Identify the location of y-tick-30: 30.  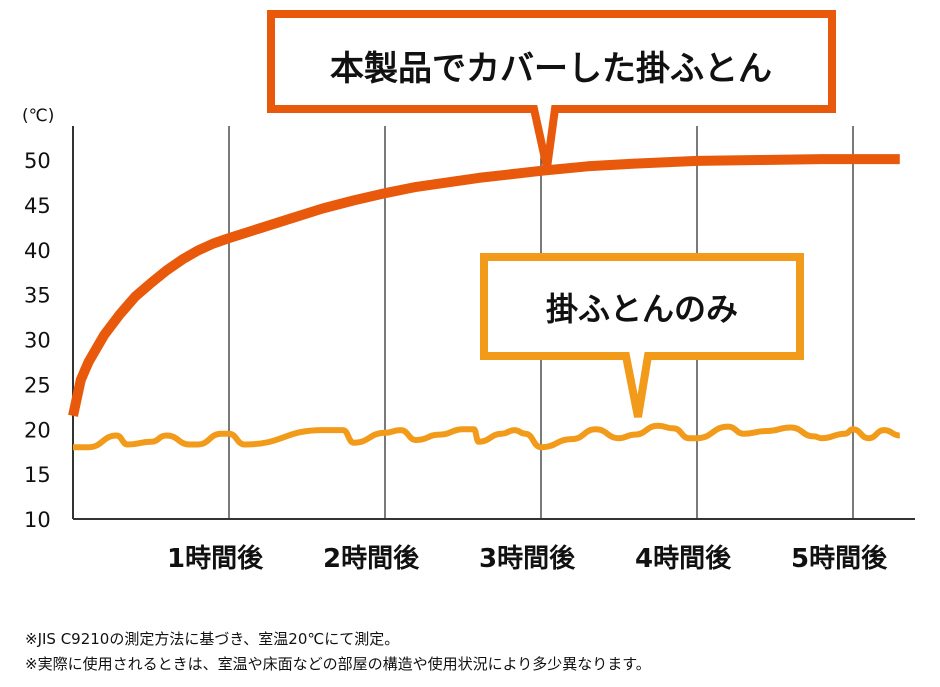
(37, 341).